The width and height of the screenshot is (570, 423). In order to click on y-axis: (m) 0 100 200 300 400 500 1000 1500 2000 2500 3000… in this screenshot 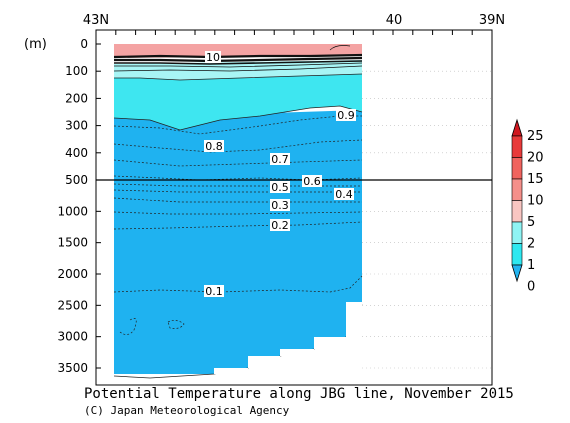, I will do `click(62, 206)`.